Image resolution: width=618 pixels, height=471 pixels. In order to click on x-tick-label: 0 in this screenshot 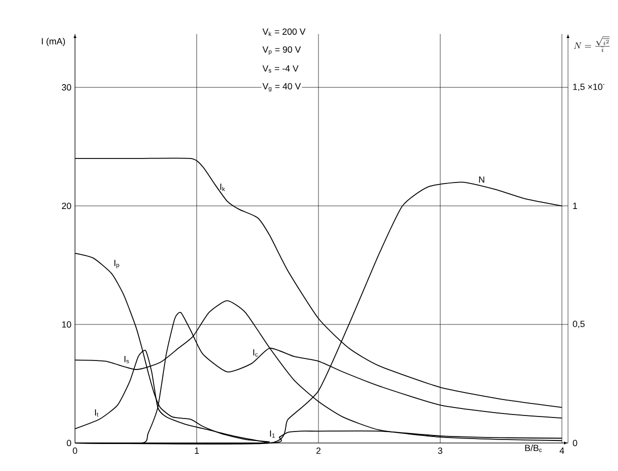, I will do `click(75, 451)`.